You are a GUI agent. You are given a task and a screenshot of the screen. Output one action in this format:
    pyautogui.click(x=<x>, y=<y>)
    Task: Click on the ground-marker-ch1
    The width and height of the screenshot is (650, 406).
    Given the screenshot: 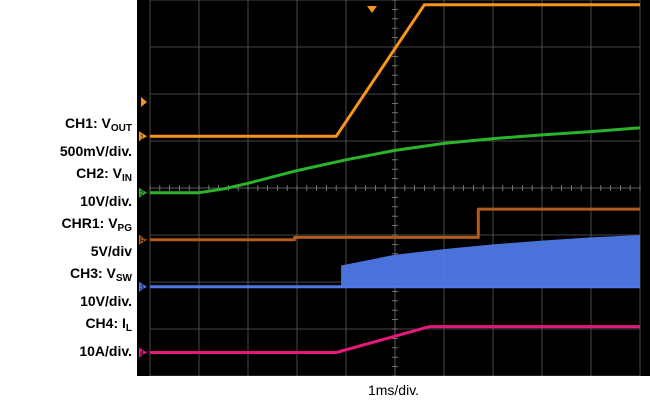 What is the action you would take?
    pyautogui.click(x=143, y=136)
    